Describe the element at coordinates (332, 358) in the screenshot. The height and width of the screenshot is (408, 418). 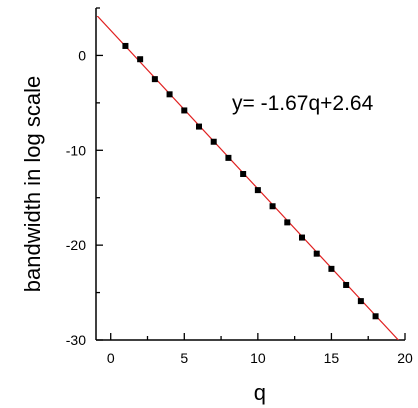
I see `x-tick-label: 15` at that location.